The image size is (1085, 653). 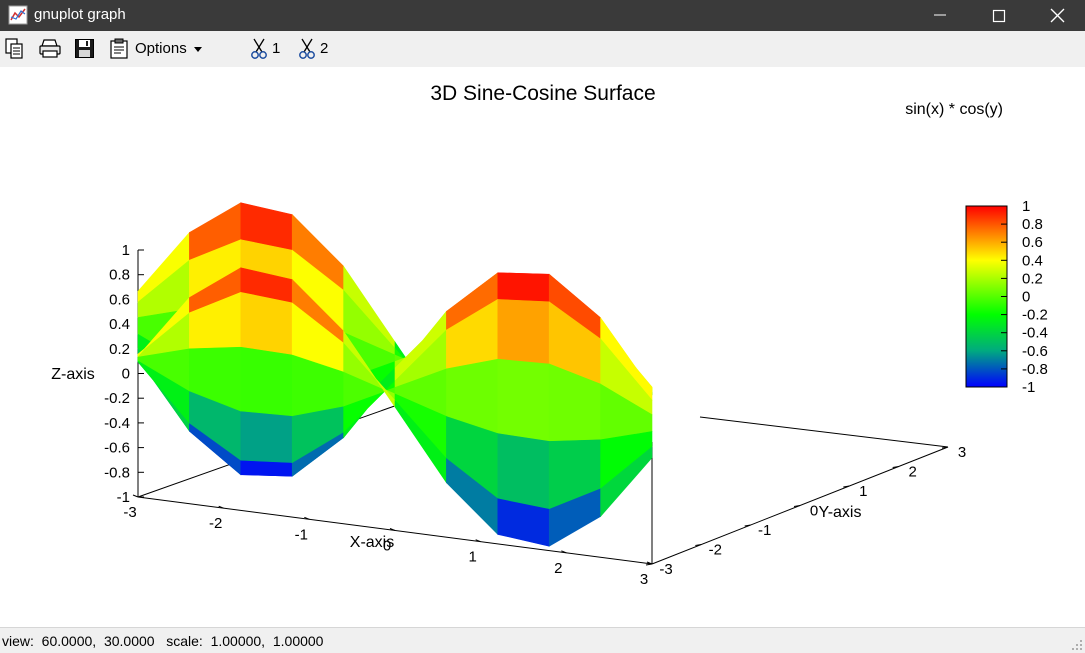 What do you see at coordinates (1032, 278) in the screenshot?
I see `colorbar-tick-label: 0.2` at bounding box center [1032, 278].